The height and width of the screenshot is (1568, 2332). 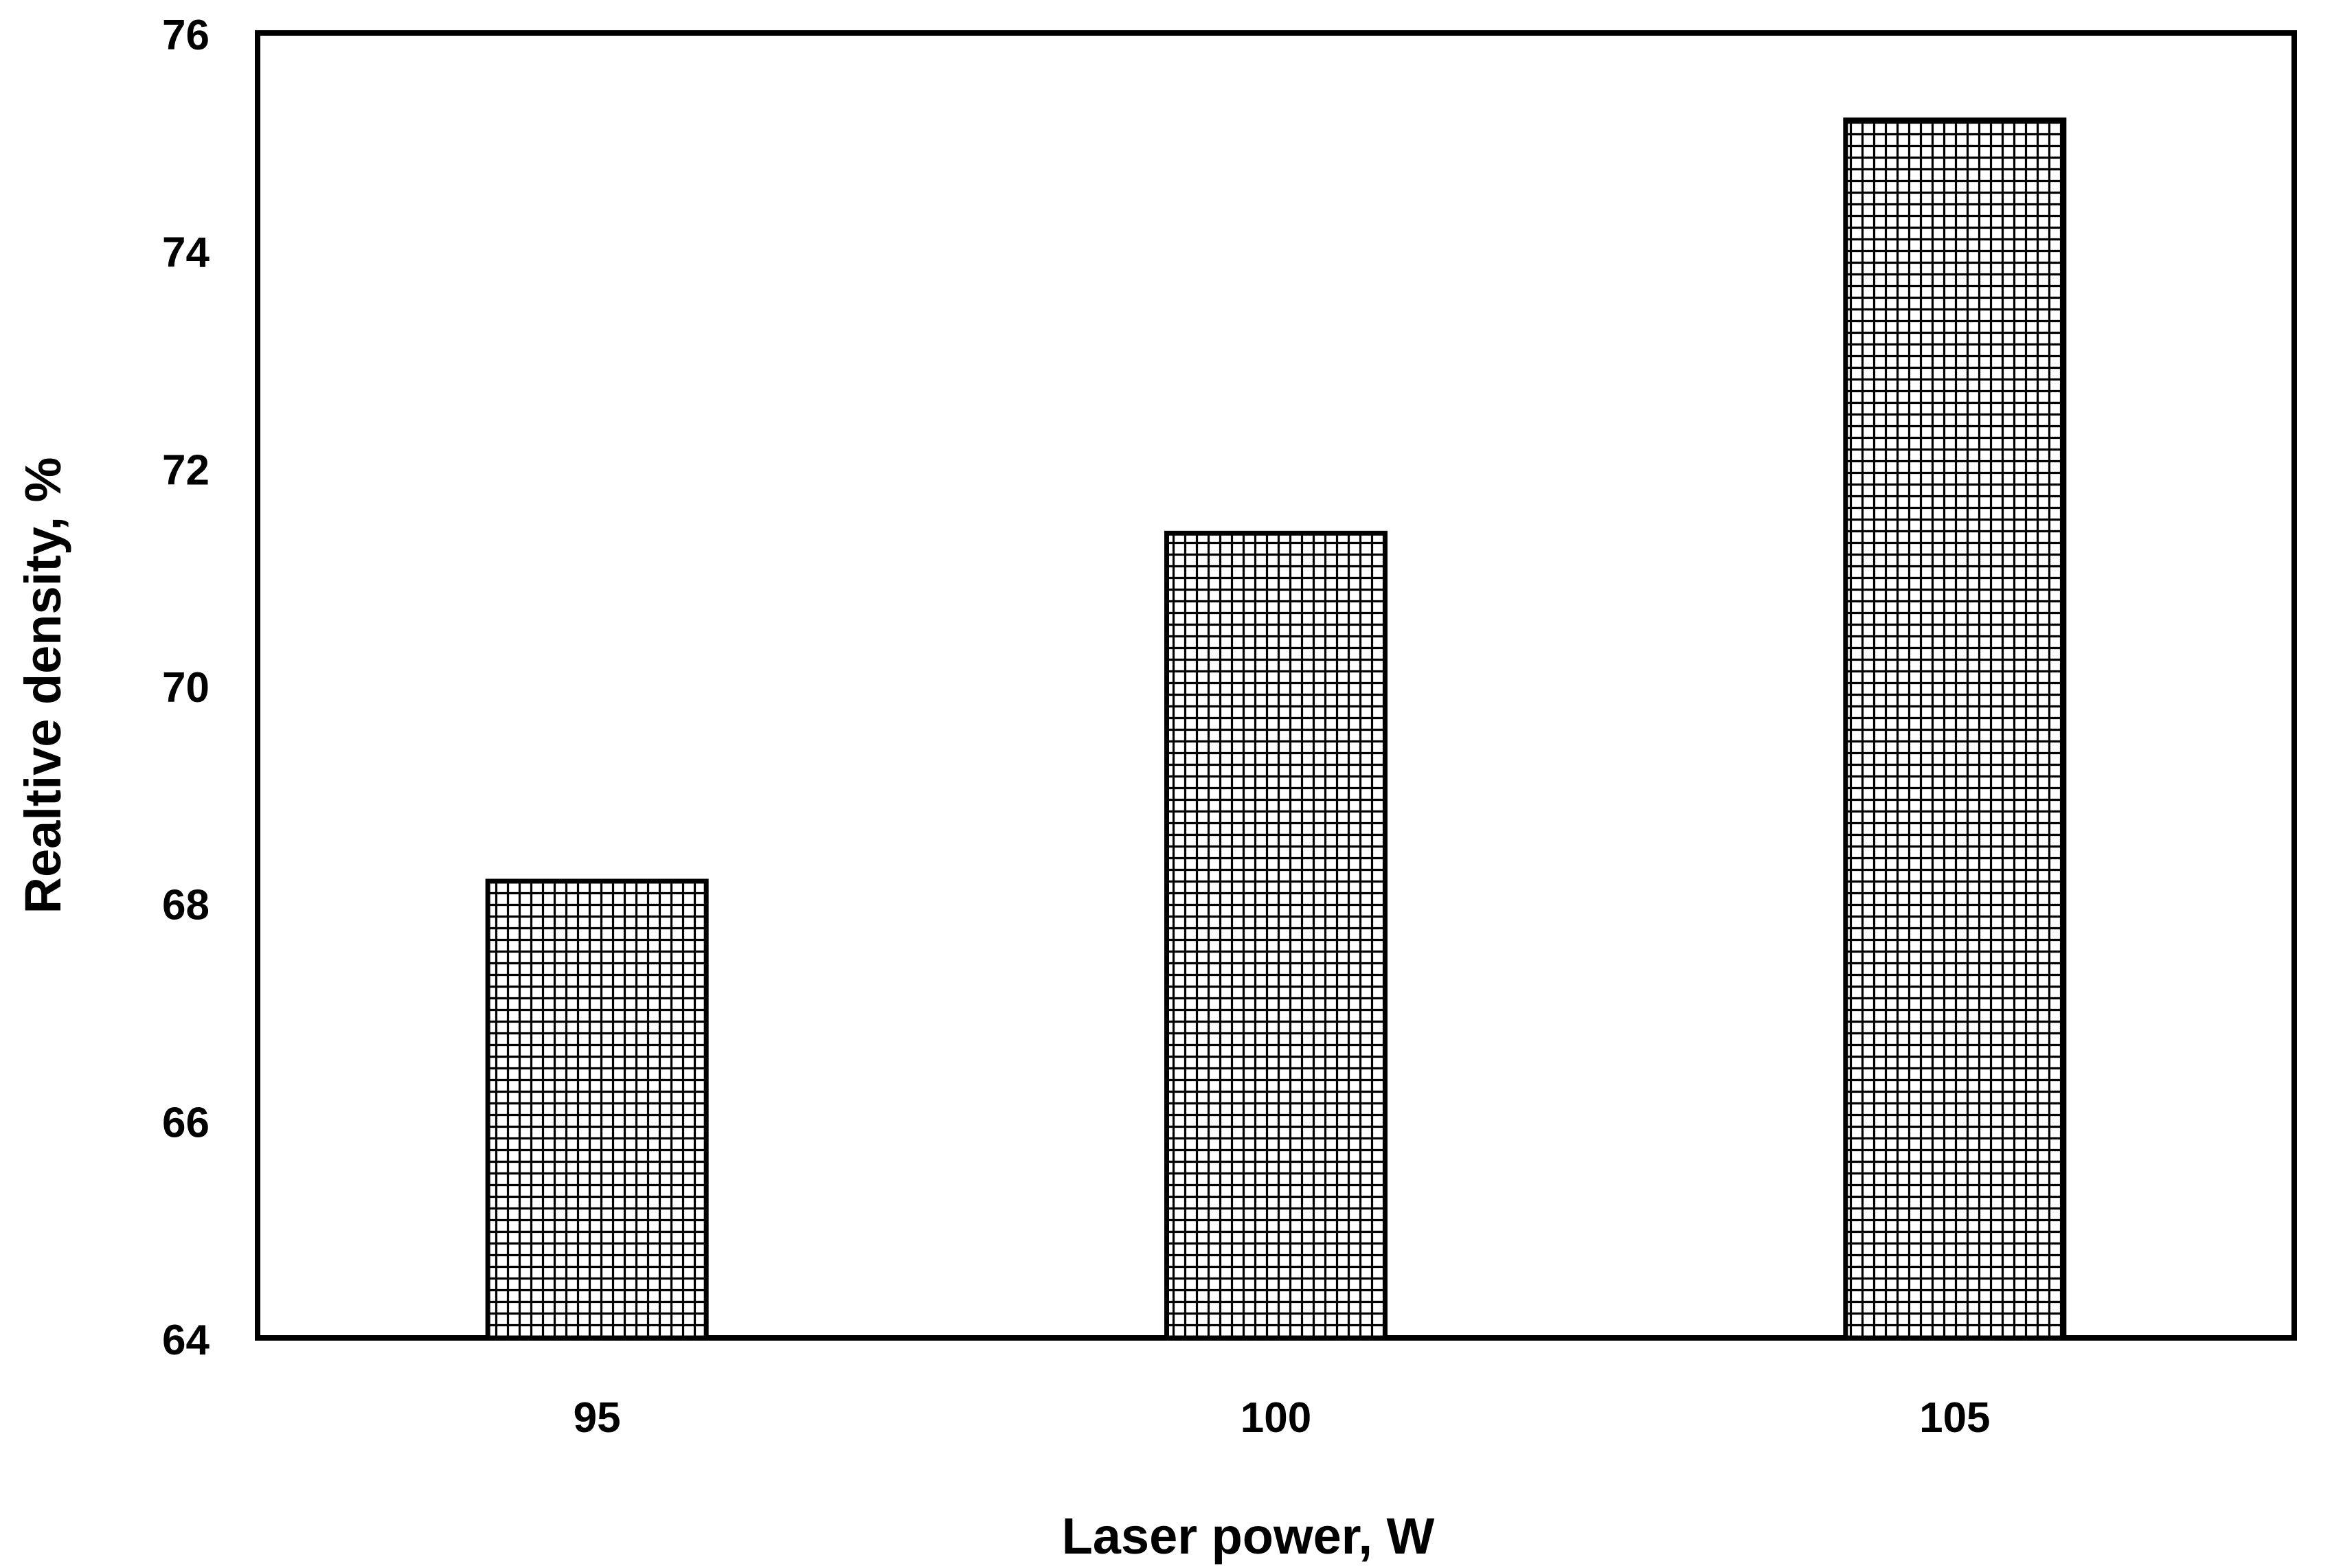 What do you see at coordinates (186, 253) in the screenshot?
I see `y-tick-label: 74` at bounding box center [186, 253].